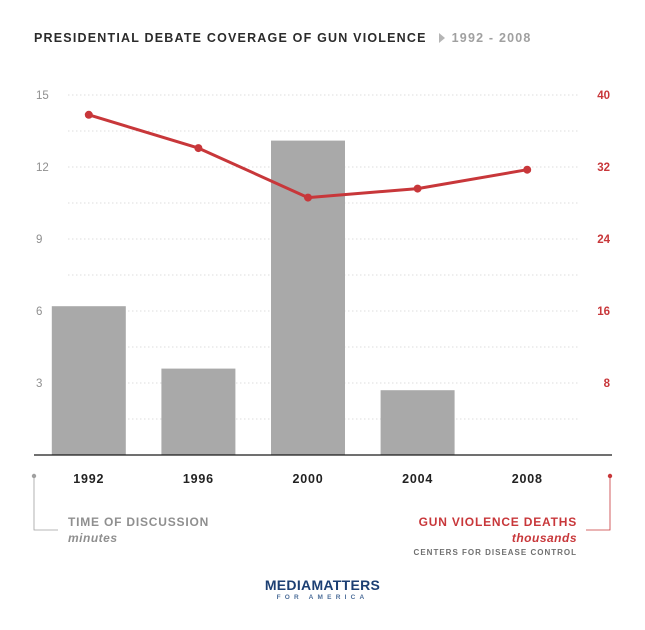 The height and width of the screenshot is (630, 645). I want to click on y-right-tick-label: 40, so click(603, 96).